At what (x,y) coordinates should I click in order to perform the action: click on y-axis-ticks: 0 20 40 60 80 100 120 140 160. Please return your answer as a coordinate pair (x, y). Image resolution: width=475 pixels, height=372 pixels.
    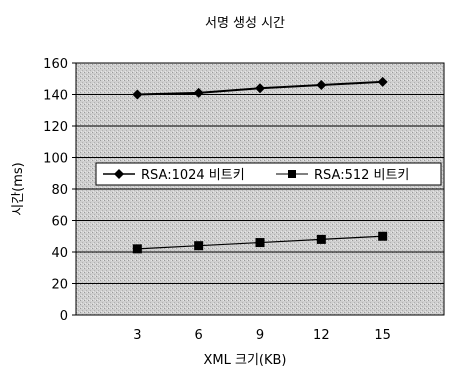
    Looking at the image, I should click on (59, 190).